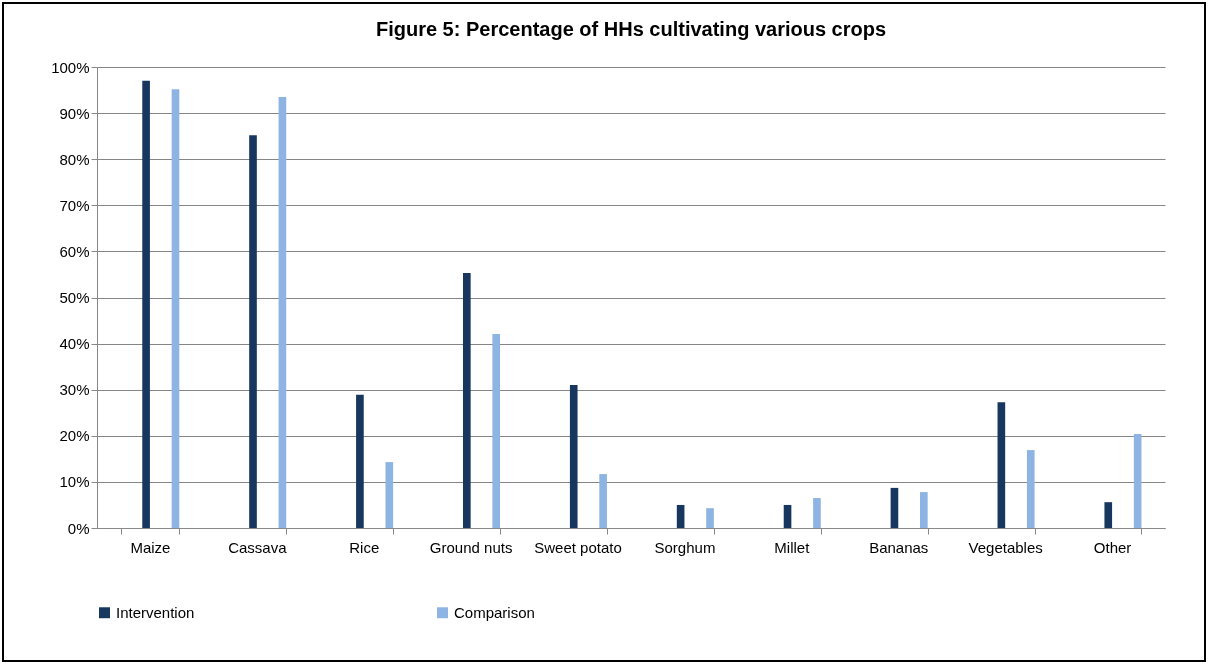 The height and width of the screenshot is (665, 1212). I want to click on x-tick-label: Bananas, so click(899, 547).